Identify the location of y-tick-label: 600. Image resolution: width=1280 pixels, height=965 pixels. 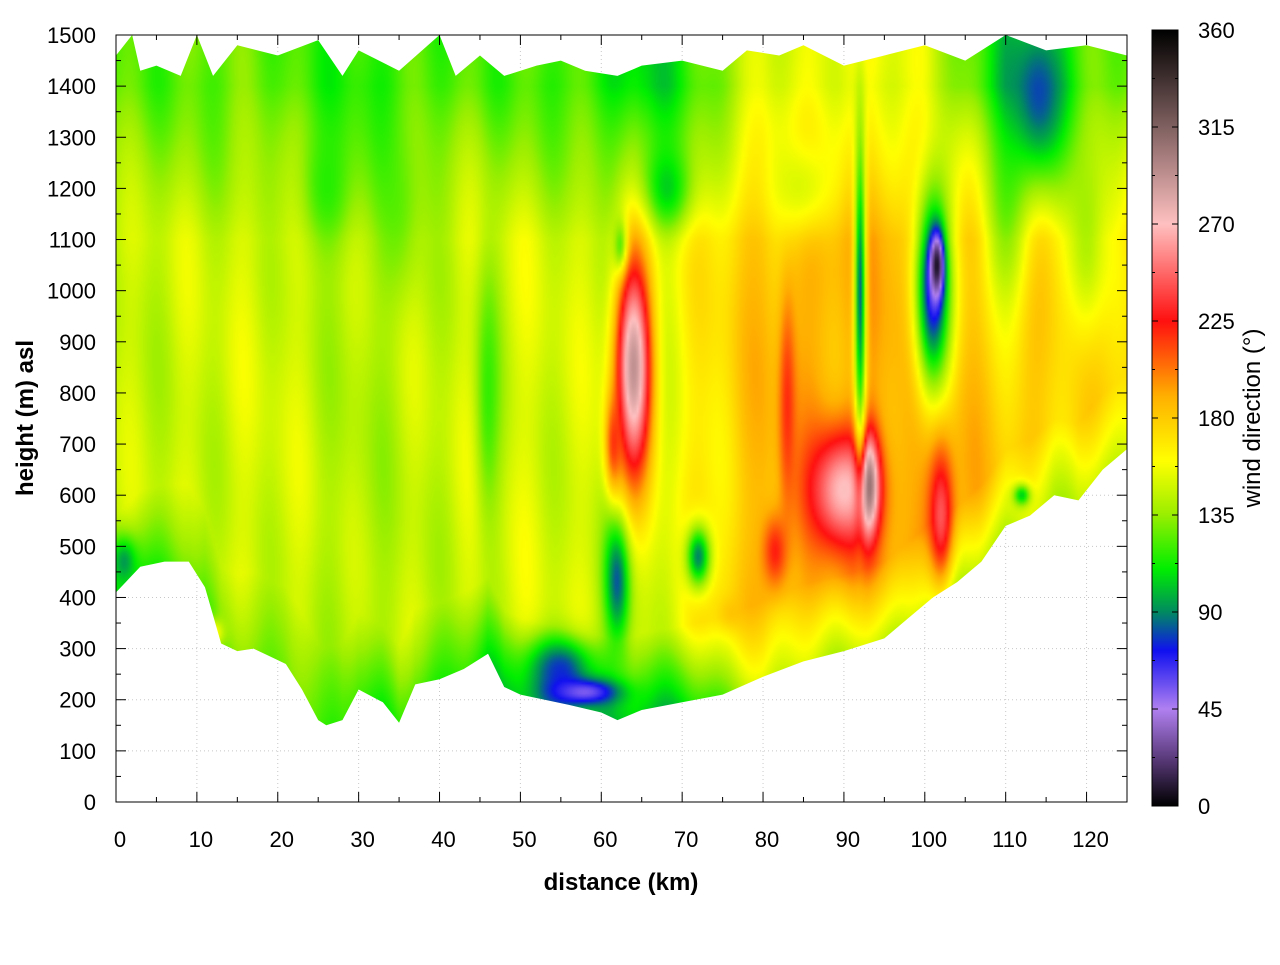
(77, 495).